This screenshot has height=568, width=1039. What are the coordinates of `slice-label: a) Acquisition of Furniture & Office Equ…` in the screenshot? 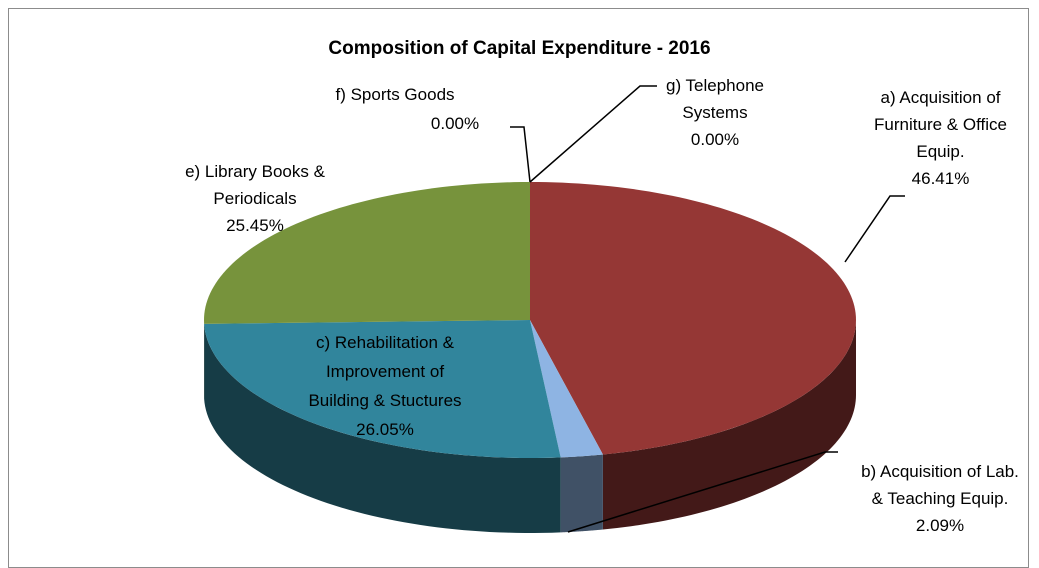 It's located at (940, 138).